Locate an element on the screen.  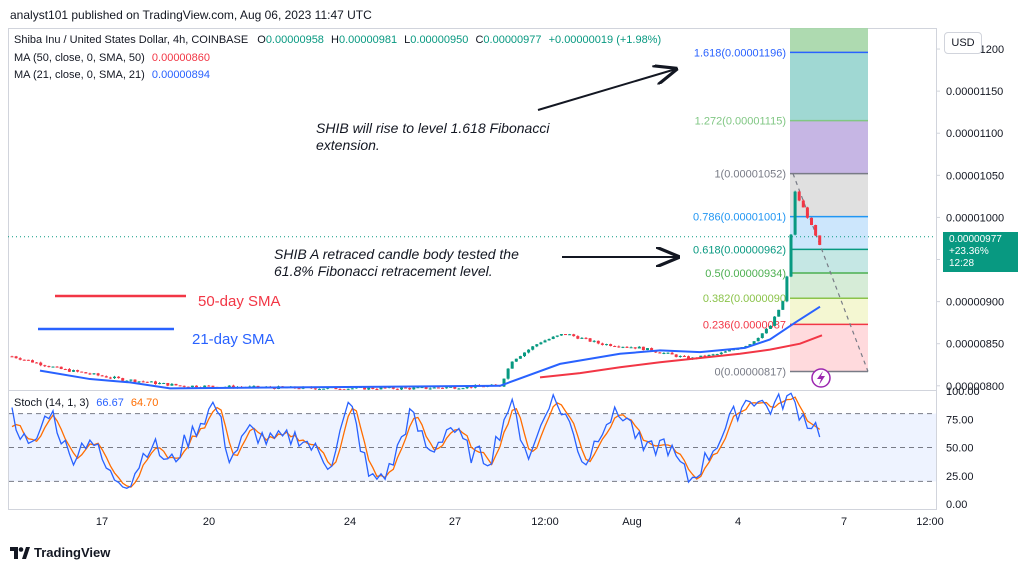
stoch-label: Stoch (14, 1, 3) is located at coordinates (52, 403).